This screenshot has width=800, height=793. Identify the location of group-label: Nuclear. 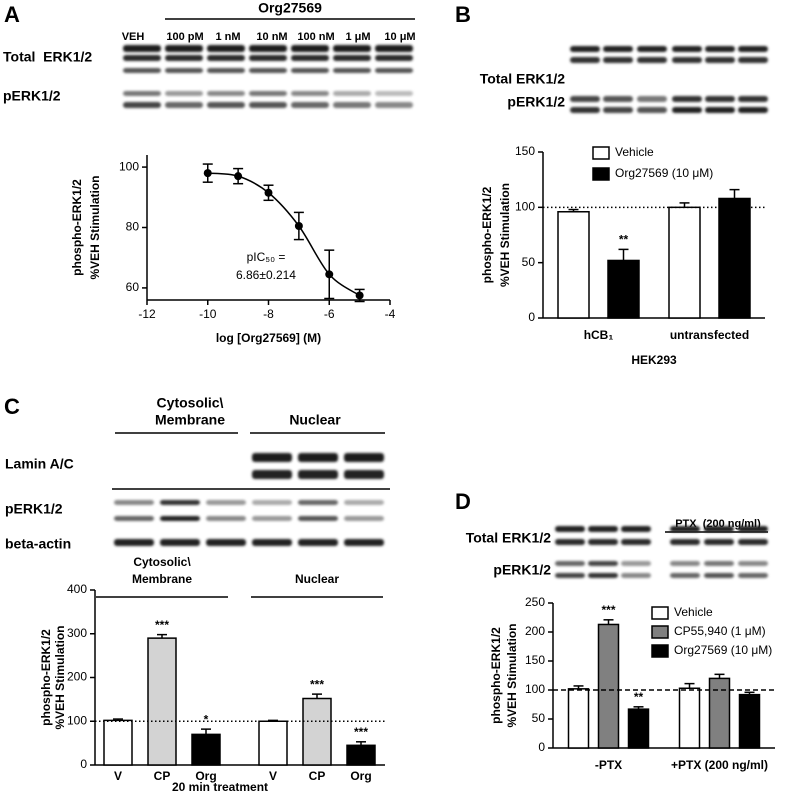
(317, 579).